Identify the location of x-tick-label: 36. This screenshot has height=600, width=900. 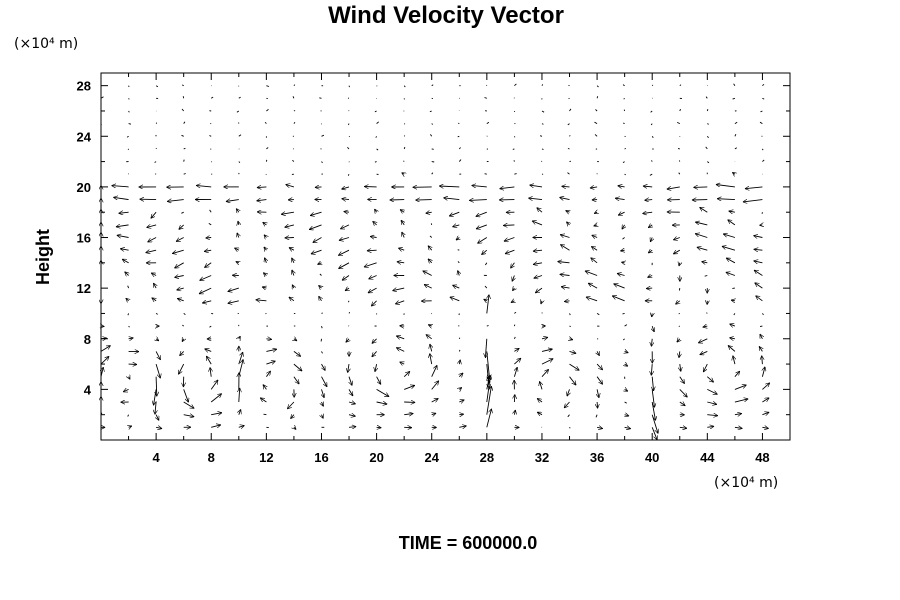
(597, 457).